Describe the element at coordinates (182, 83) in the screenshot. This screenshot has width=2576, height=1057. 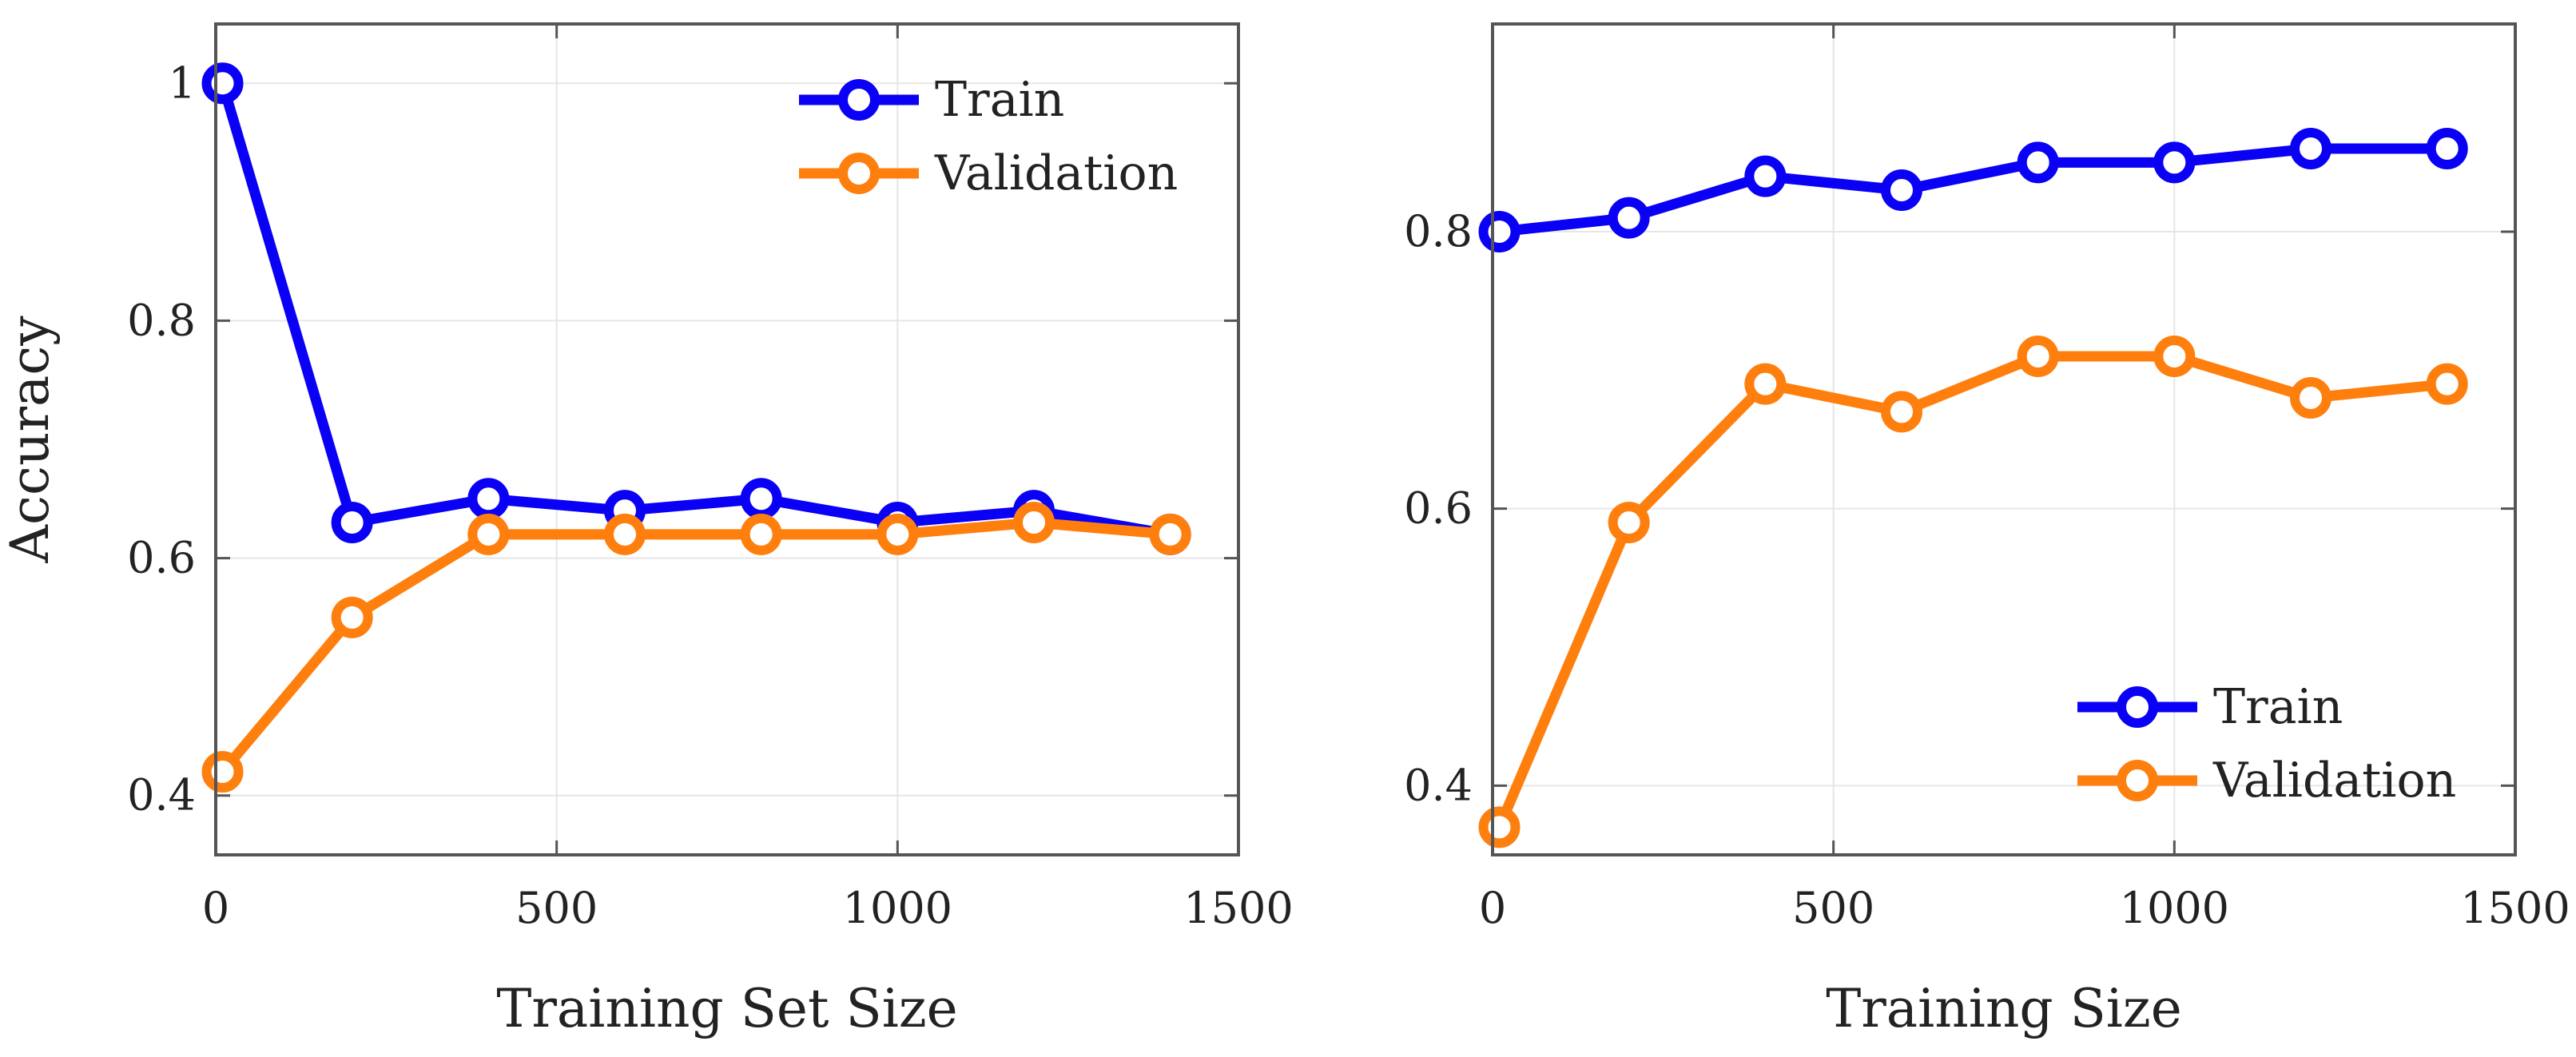
I see `y-tick-label: 1` at that location.